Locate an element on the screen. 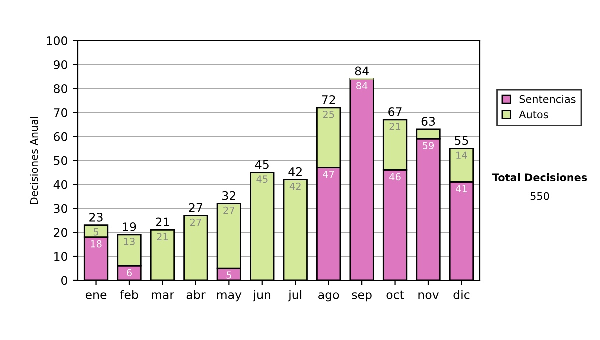 This screenshot has height=340, width=600. x-tick-label: may is located at coordinates (229, 297).